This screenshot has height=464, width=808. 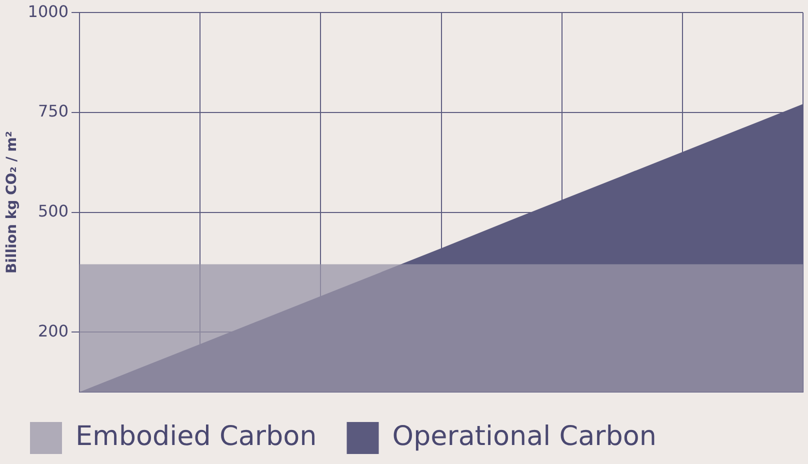 I want to click on y-tick-label: 200, so click(x=53, y=330).